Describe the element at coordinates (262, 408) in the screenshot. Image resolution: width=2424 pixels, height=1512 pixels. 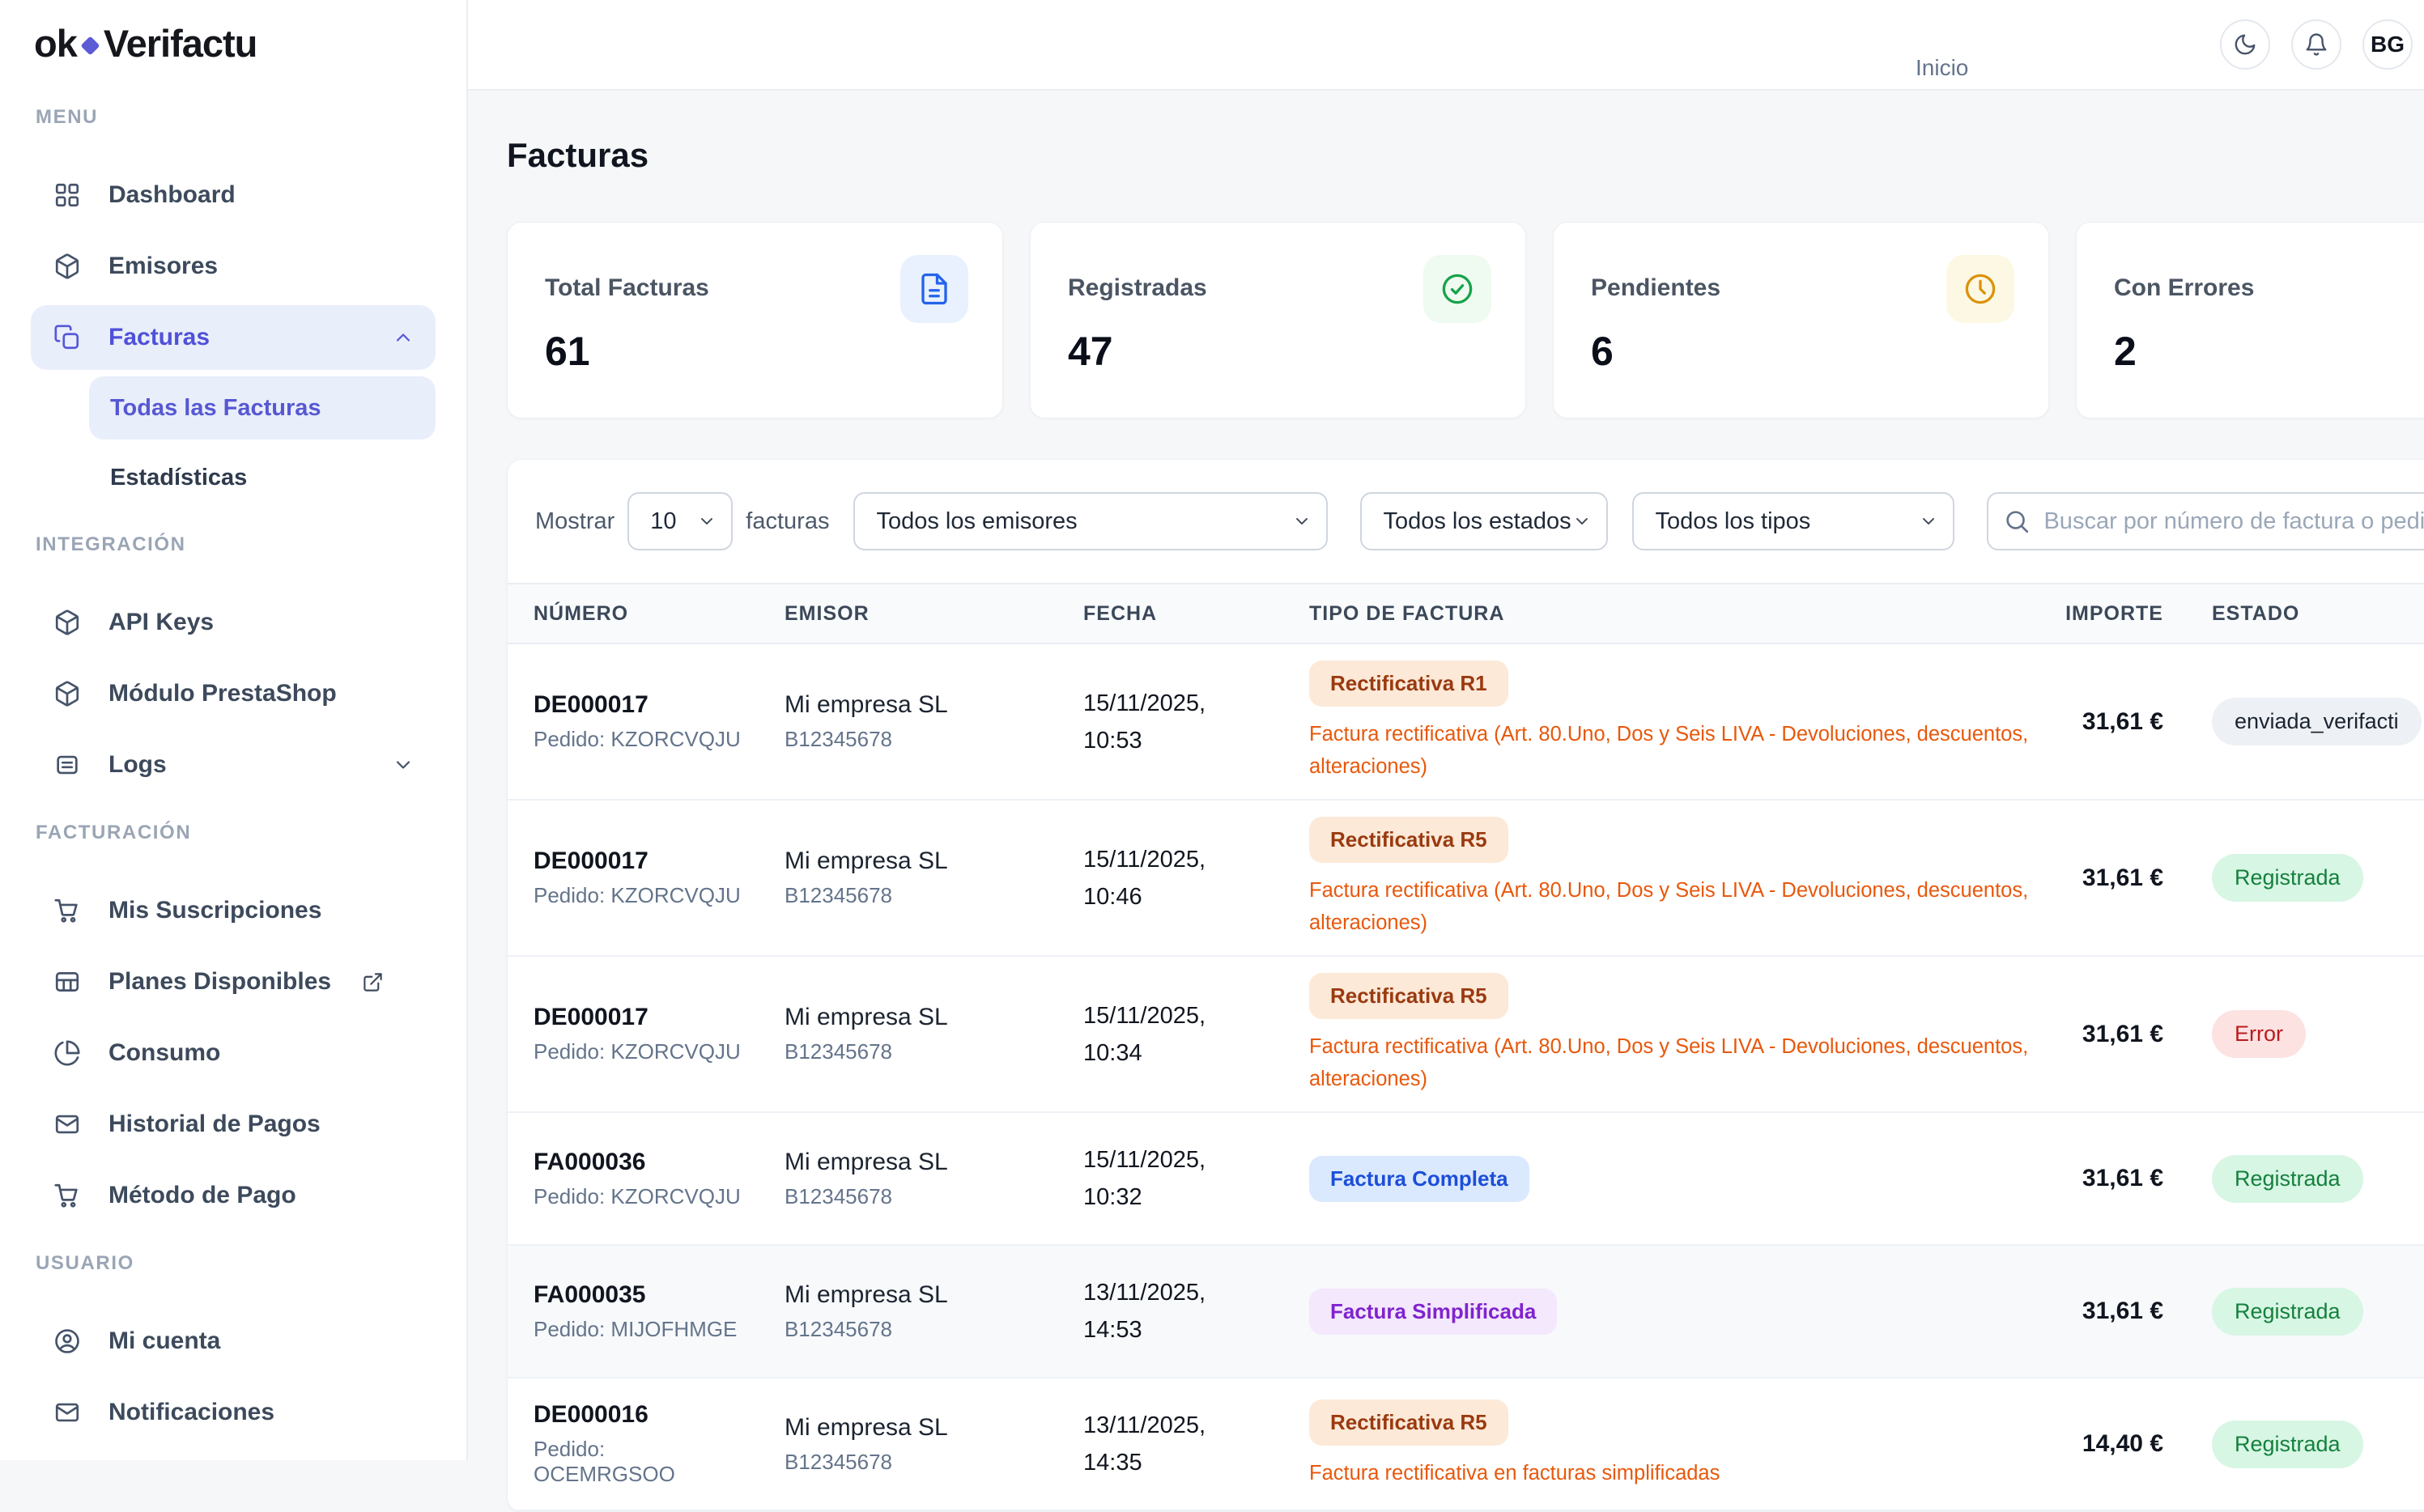
I see `sidebar-subitem-todas-las-facturas: Todas las Facturas` at that location.